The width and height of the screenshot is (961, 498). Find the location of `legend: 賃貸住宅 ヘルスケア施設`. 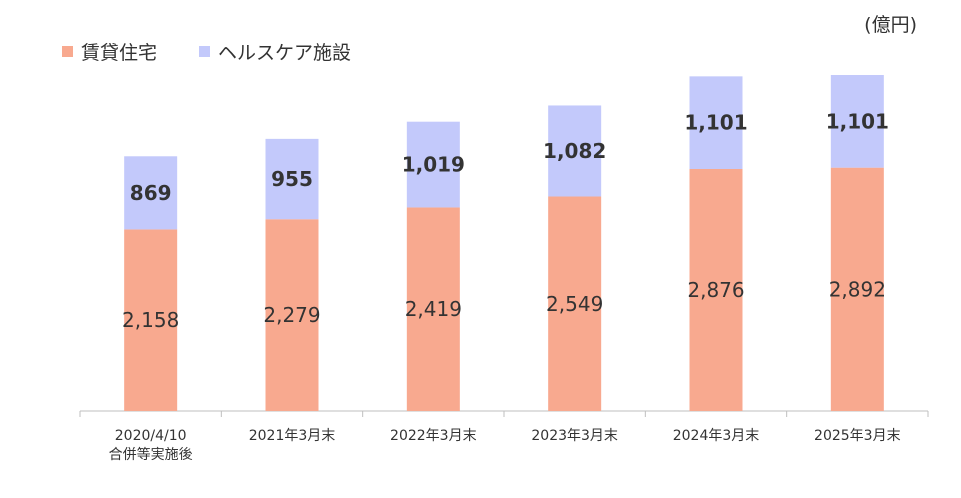

legend: 賃貸住宅 ヘルスケア施設 is located at coordinates (227, 51).